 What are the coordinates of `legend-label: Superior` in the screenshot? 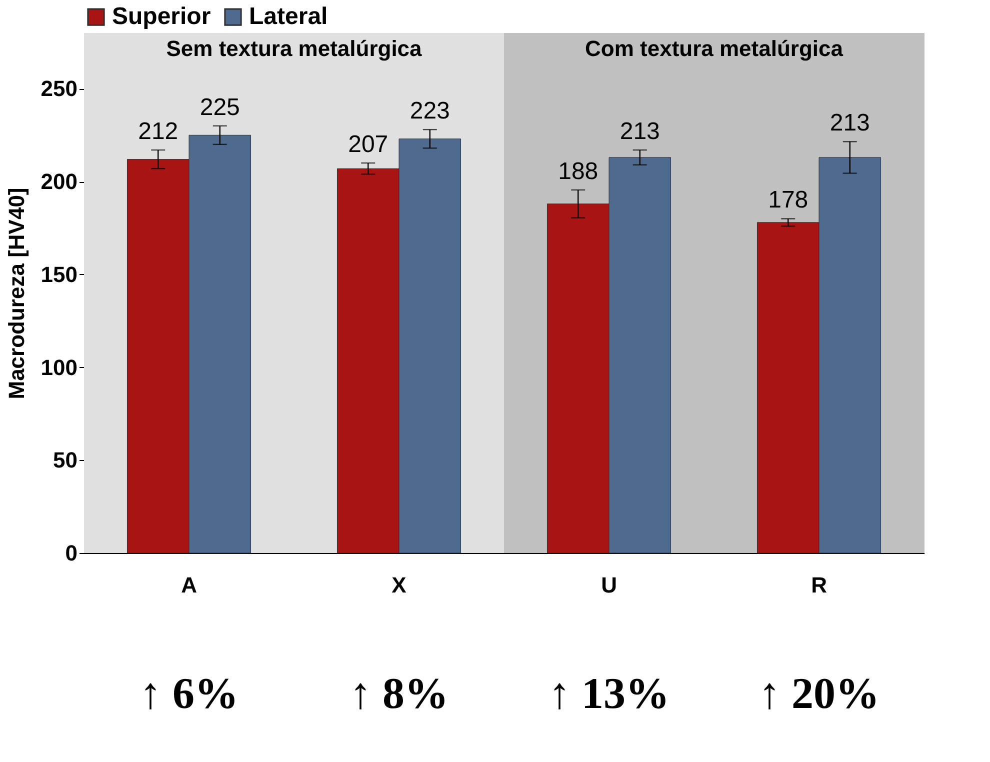 It's located at (161, 16).